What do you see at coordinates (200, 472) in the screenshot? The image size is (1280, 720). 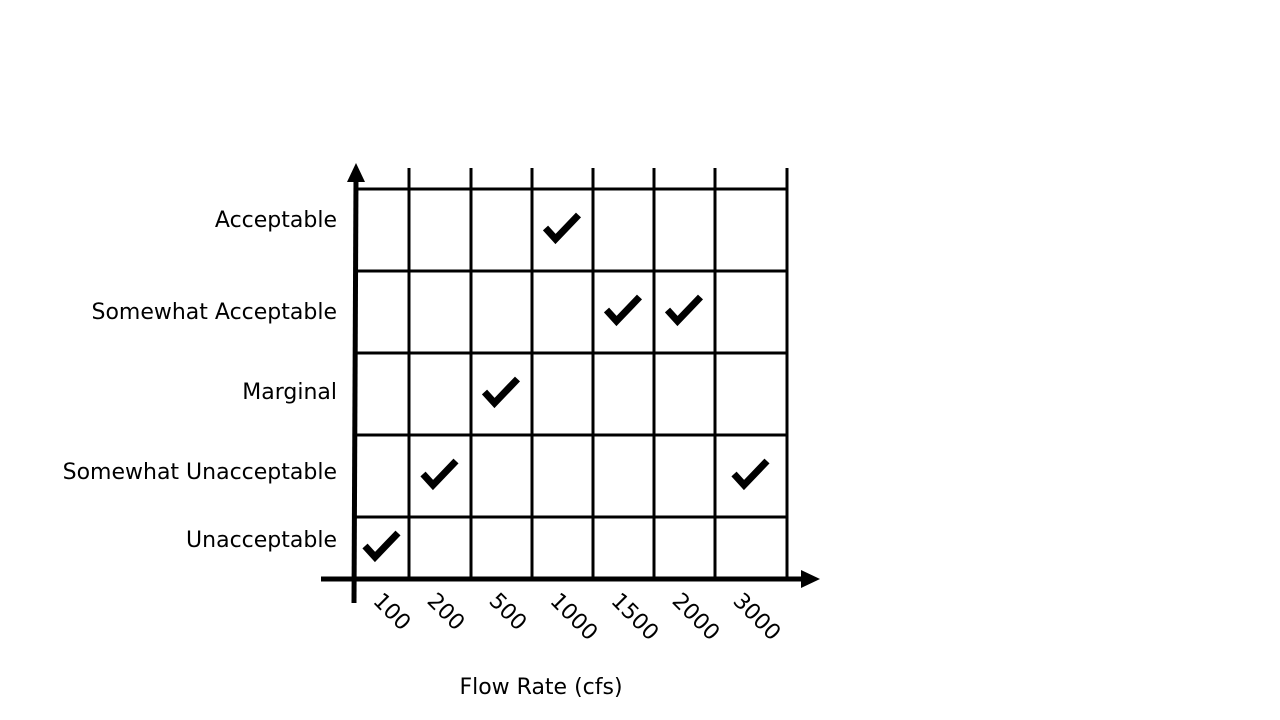 I see `row-label: Somewhat Unacceptable` at bounding box center [200, 472].